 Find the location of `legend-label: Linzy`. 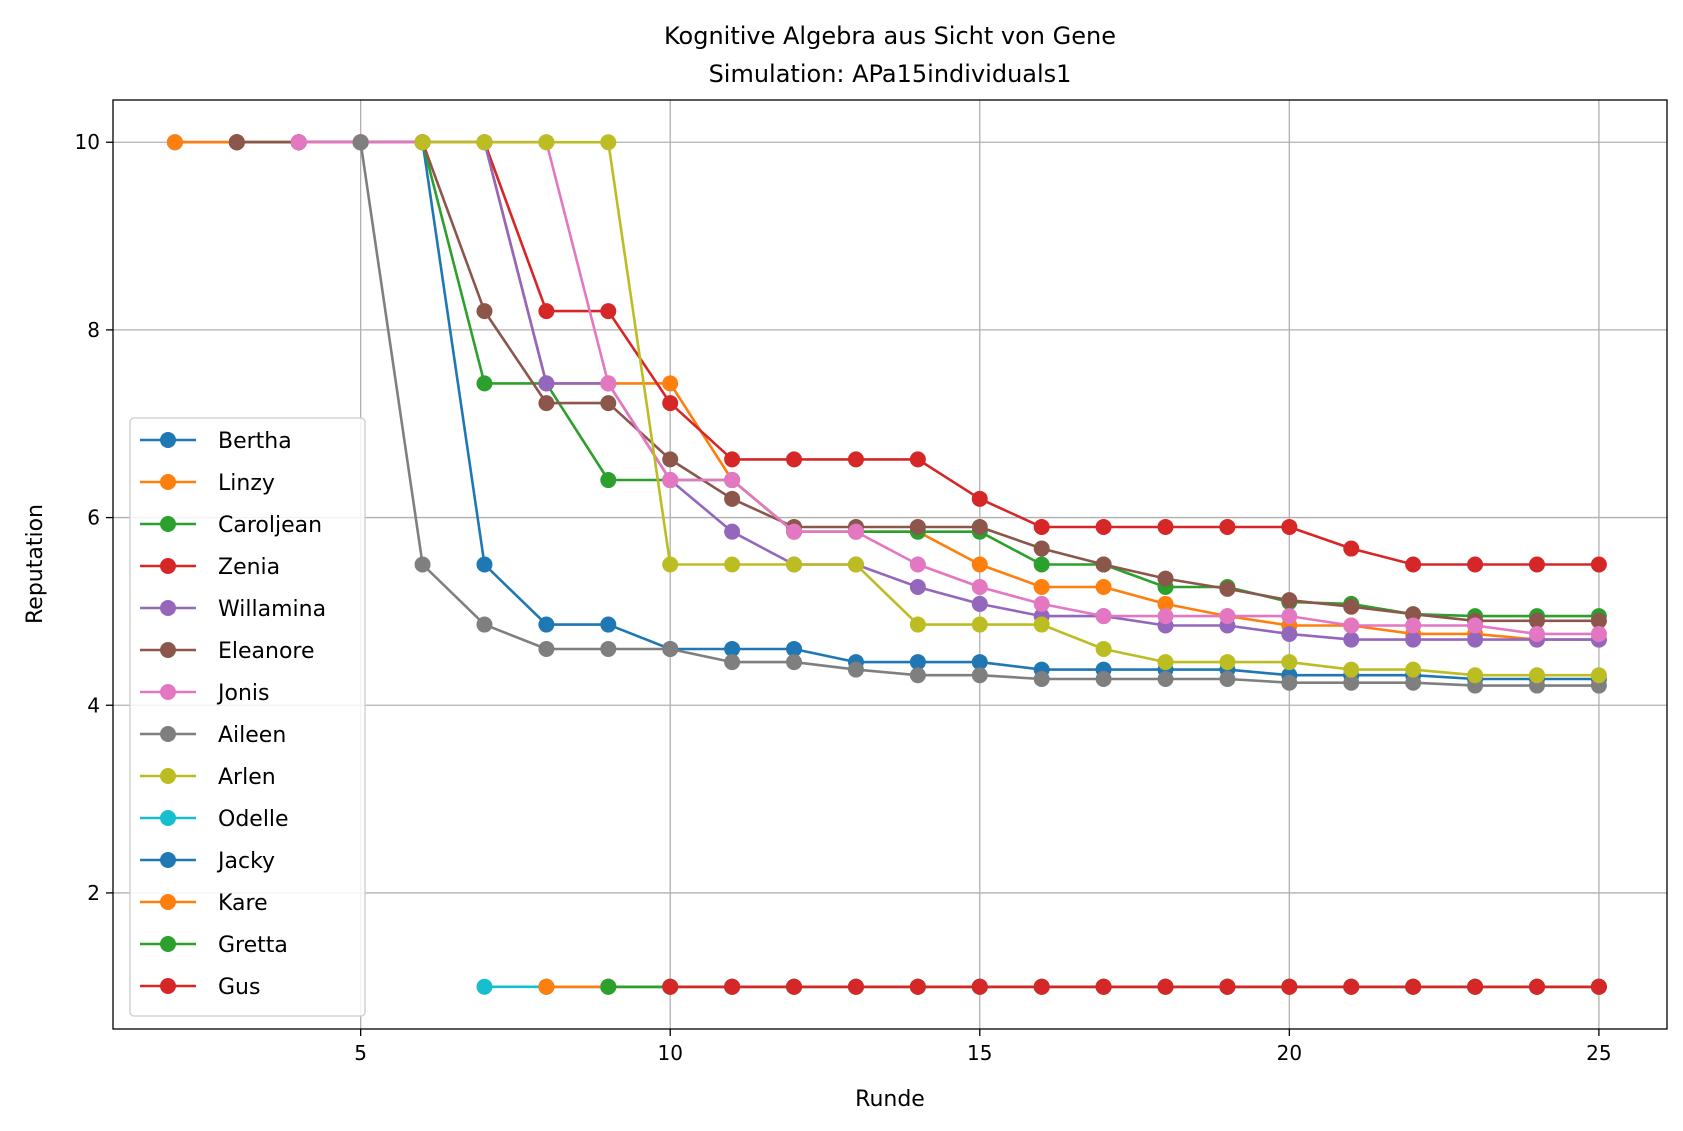

legend-label: Linzy is located at coordinates (246, 483).